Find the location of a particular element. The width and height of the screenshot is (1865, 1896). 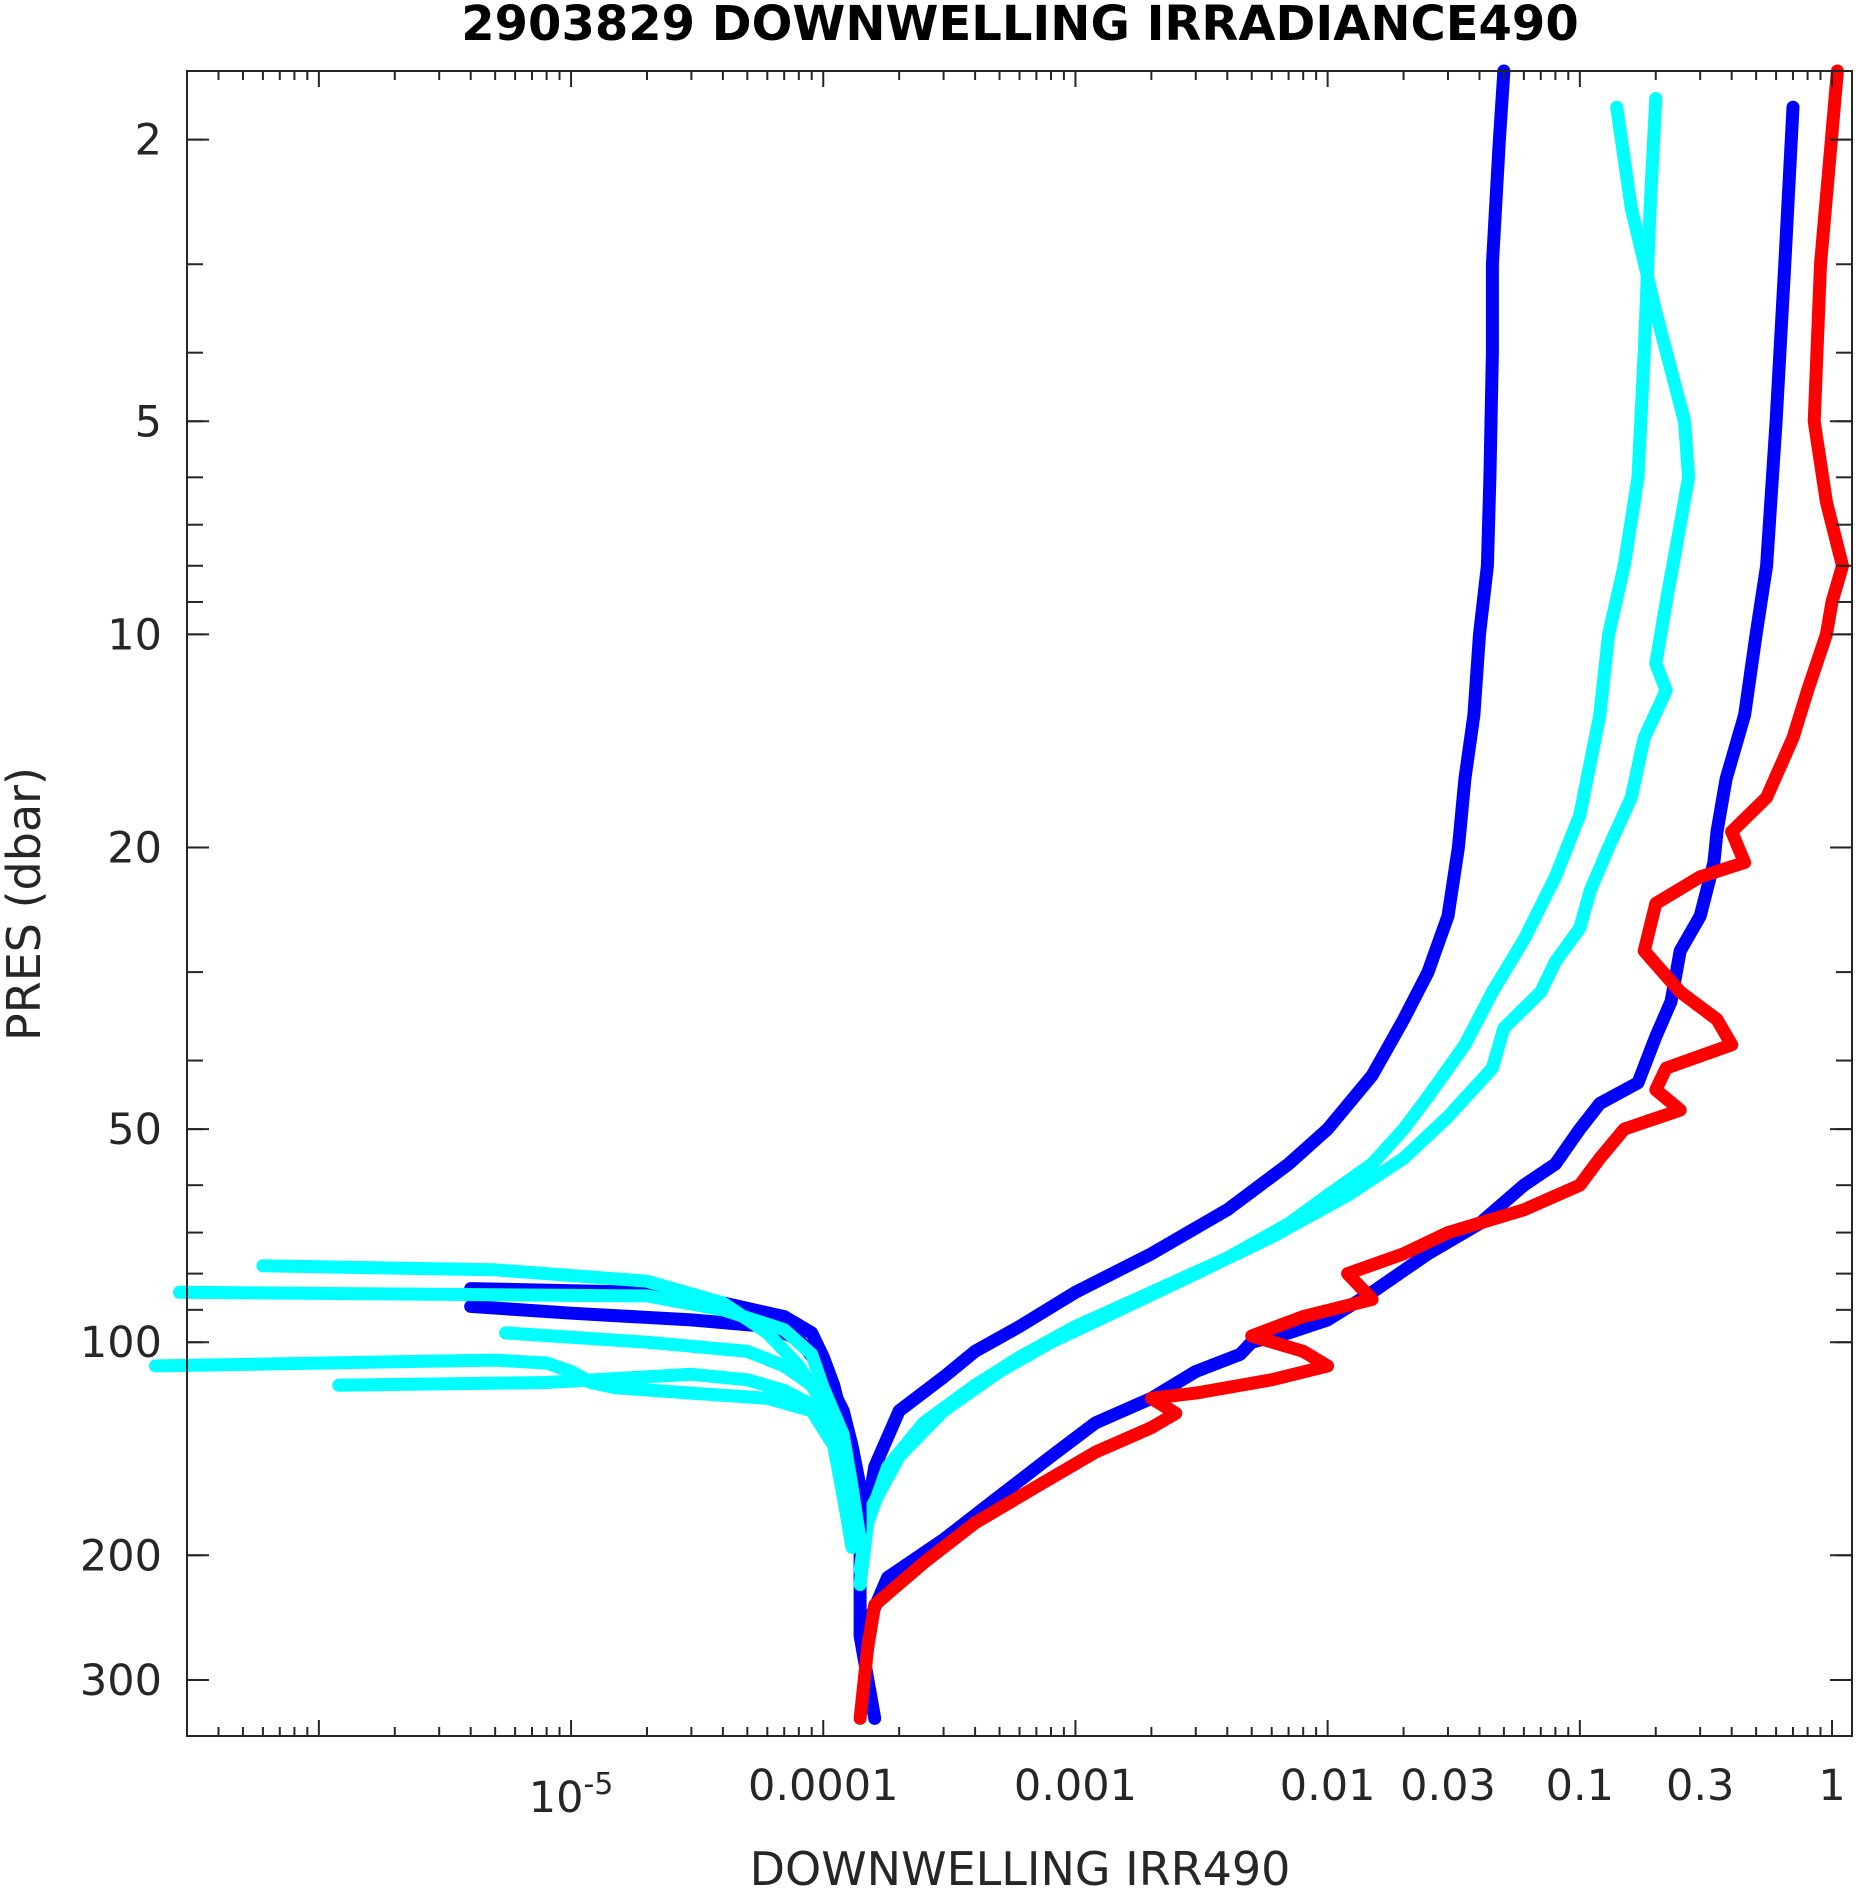

y-tick-label: 20 is located at coordinates (134, 848).